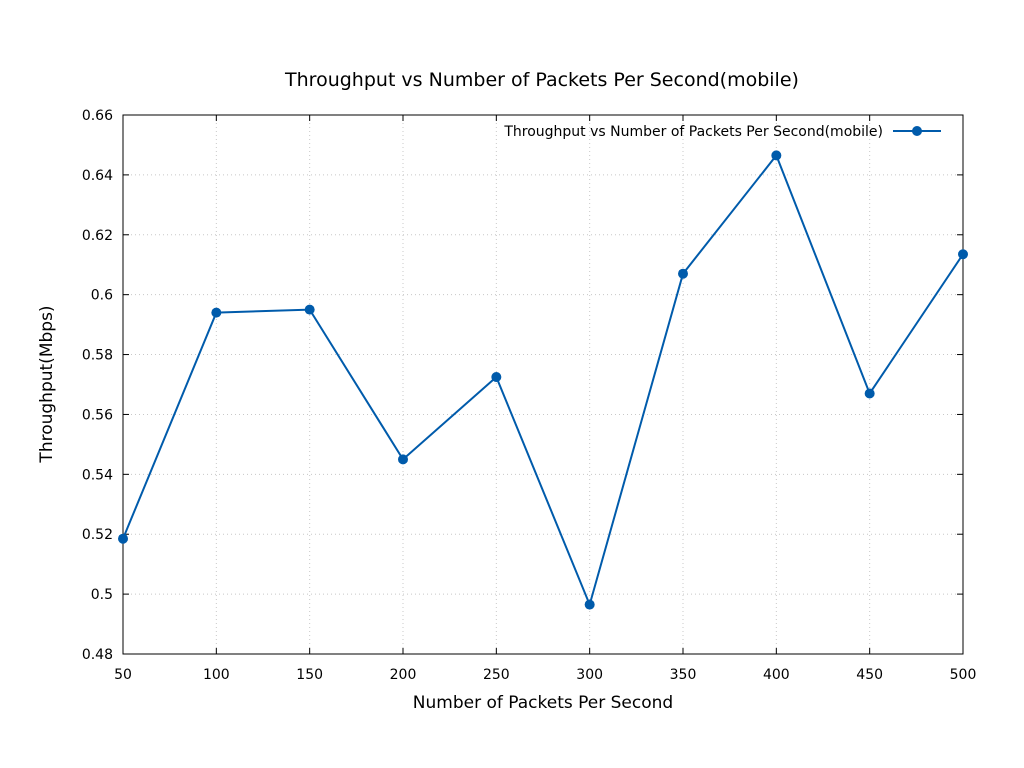 This screenshot has width=1024, height=768. What do you see at coordinates (97, 535) in the screenshot?
I see `y-tick-label: 0.52` at bounding box center [97, 535].